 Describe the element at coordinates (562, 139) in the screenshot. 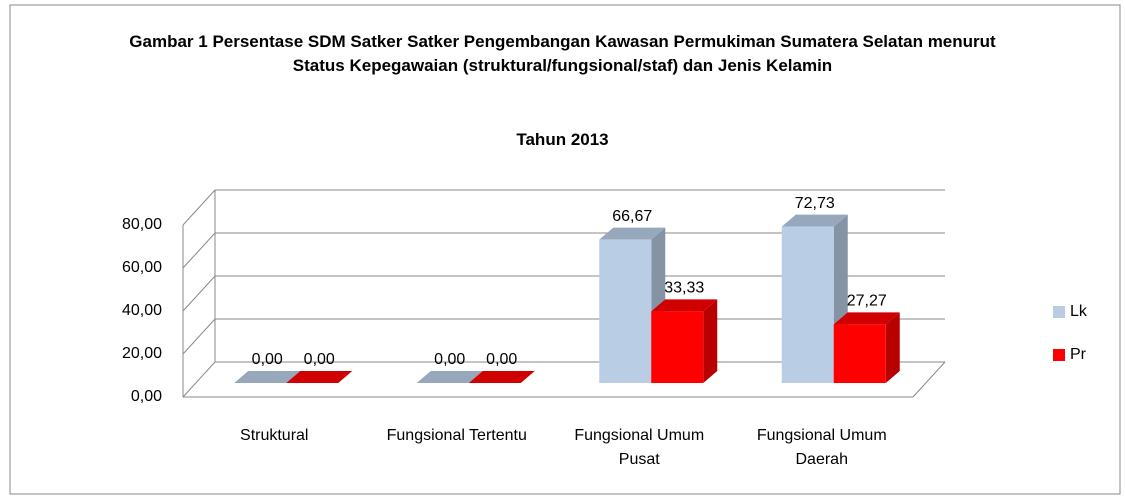

I see `chart-subtitle: Tahun 2013` at that location.